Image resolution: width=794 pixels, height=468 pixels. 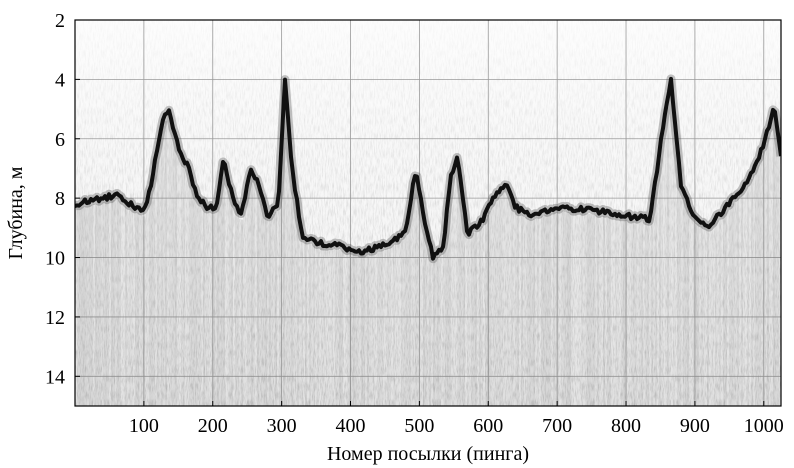 I want to click on x-tick-label: 400, so click(x=351, y=426).